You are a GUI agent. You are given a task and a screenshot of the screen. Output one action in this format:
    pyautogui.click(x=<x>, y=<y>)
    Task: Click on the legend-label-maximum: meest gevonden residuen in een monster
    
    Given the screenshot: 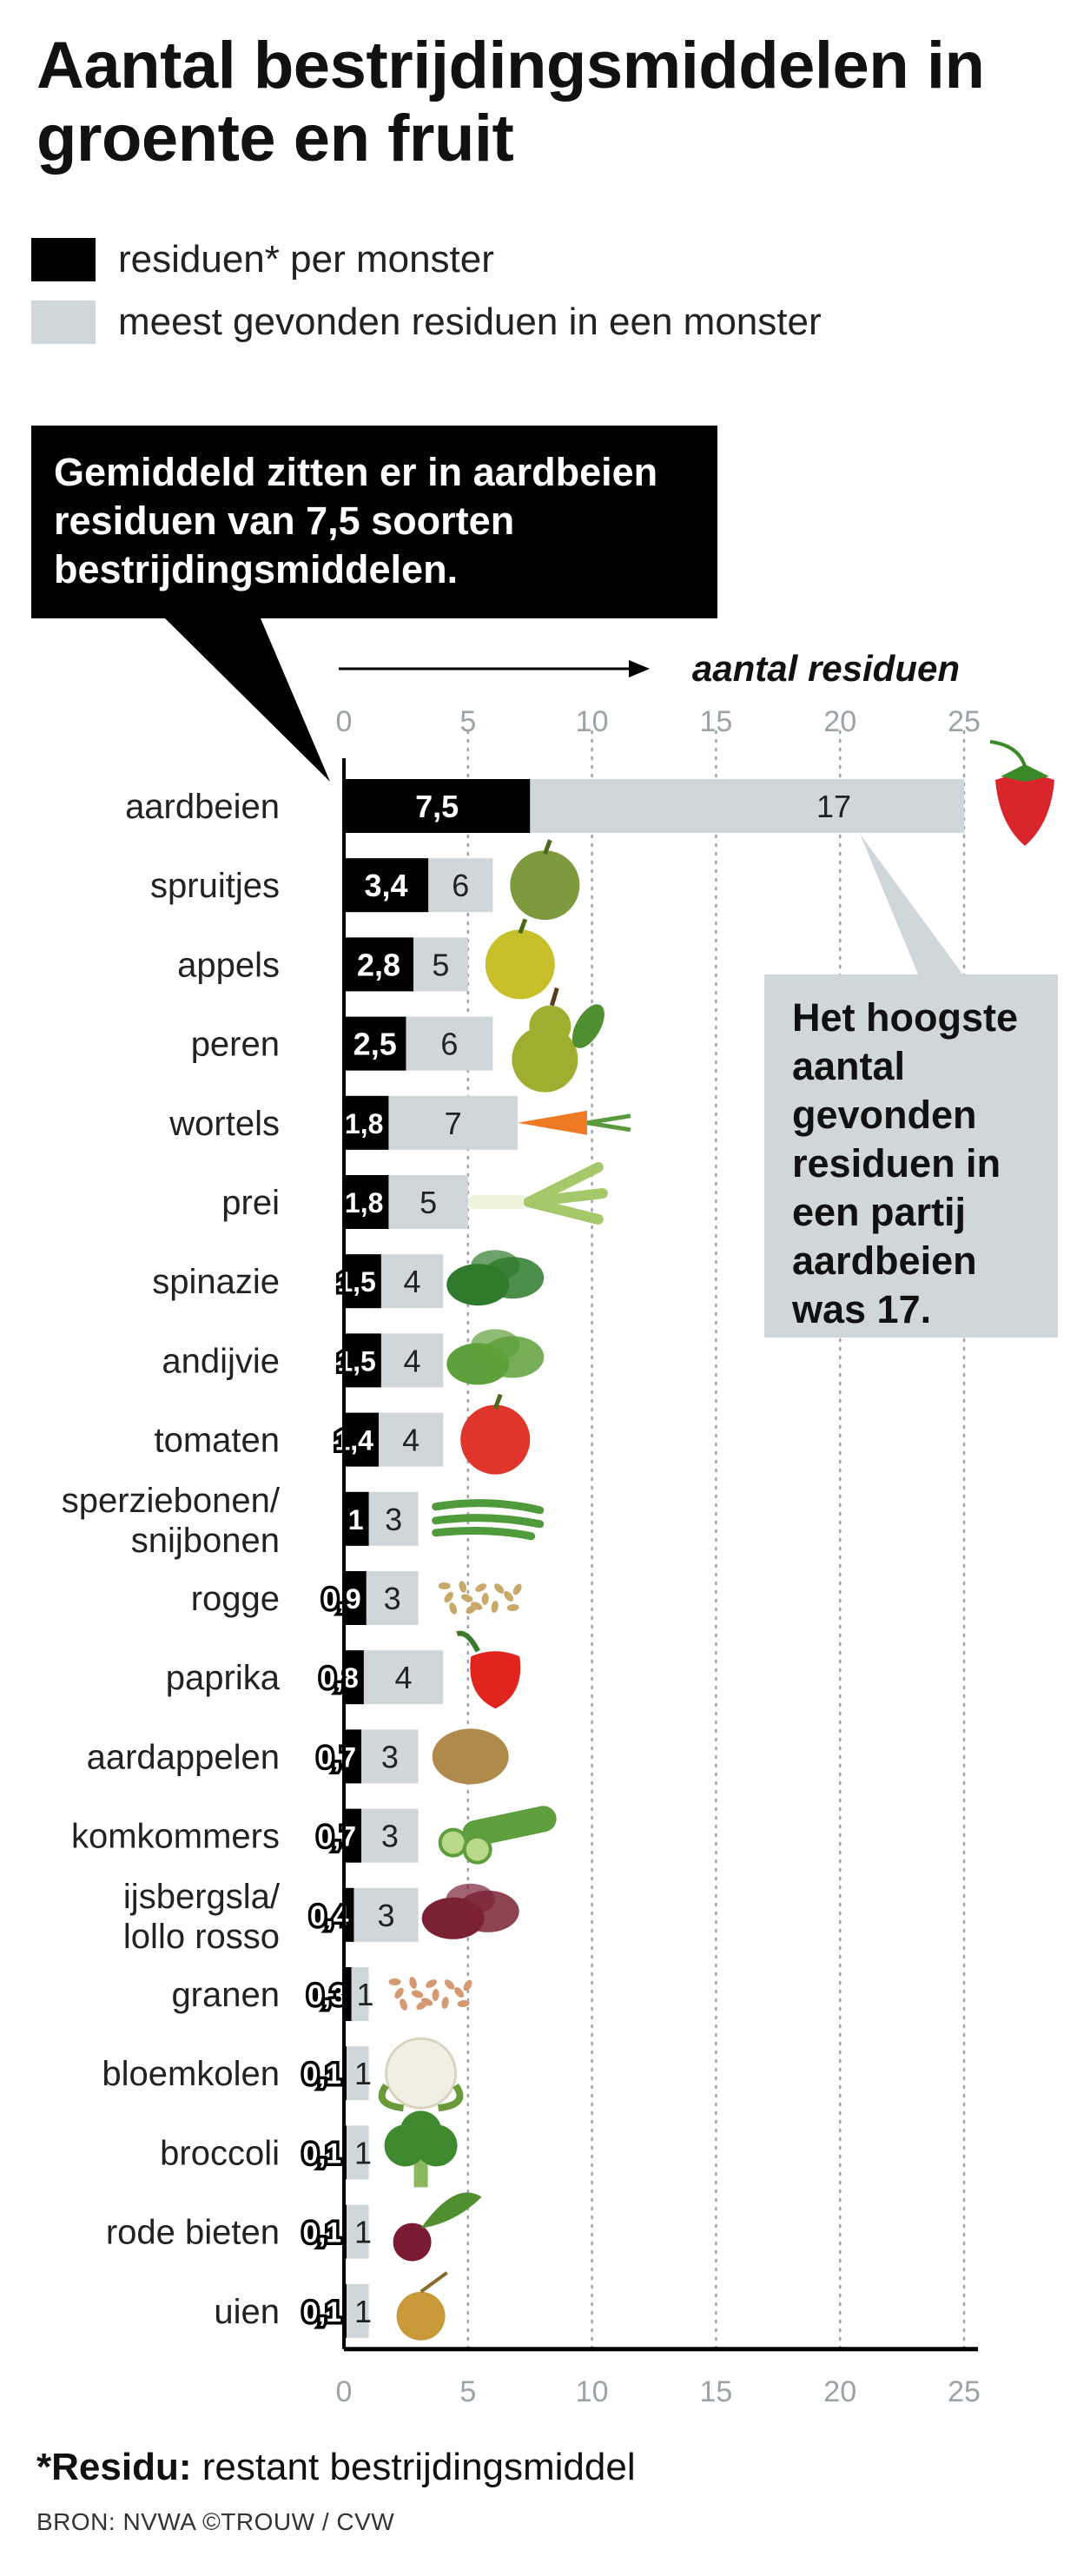 What is the action you would take?
    pyautogui.click(x=470, y=322)
    